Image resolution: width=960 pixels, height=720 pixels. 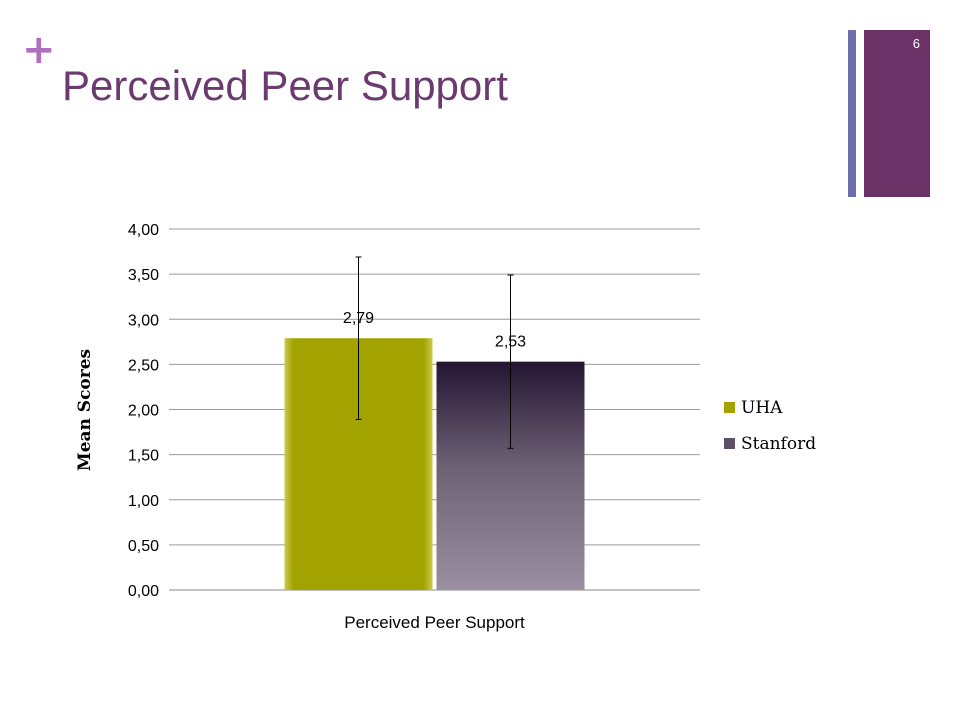 I want to click on data-label: 2,79, so click(x=358, y=318).